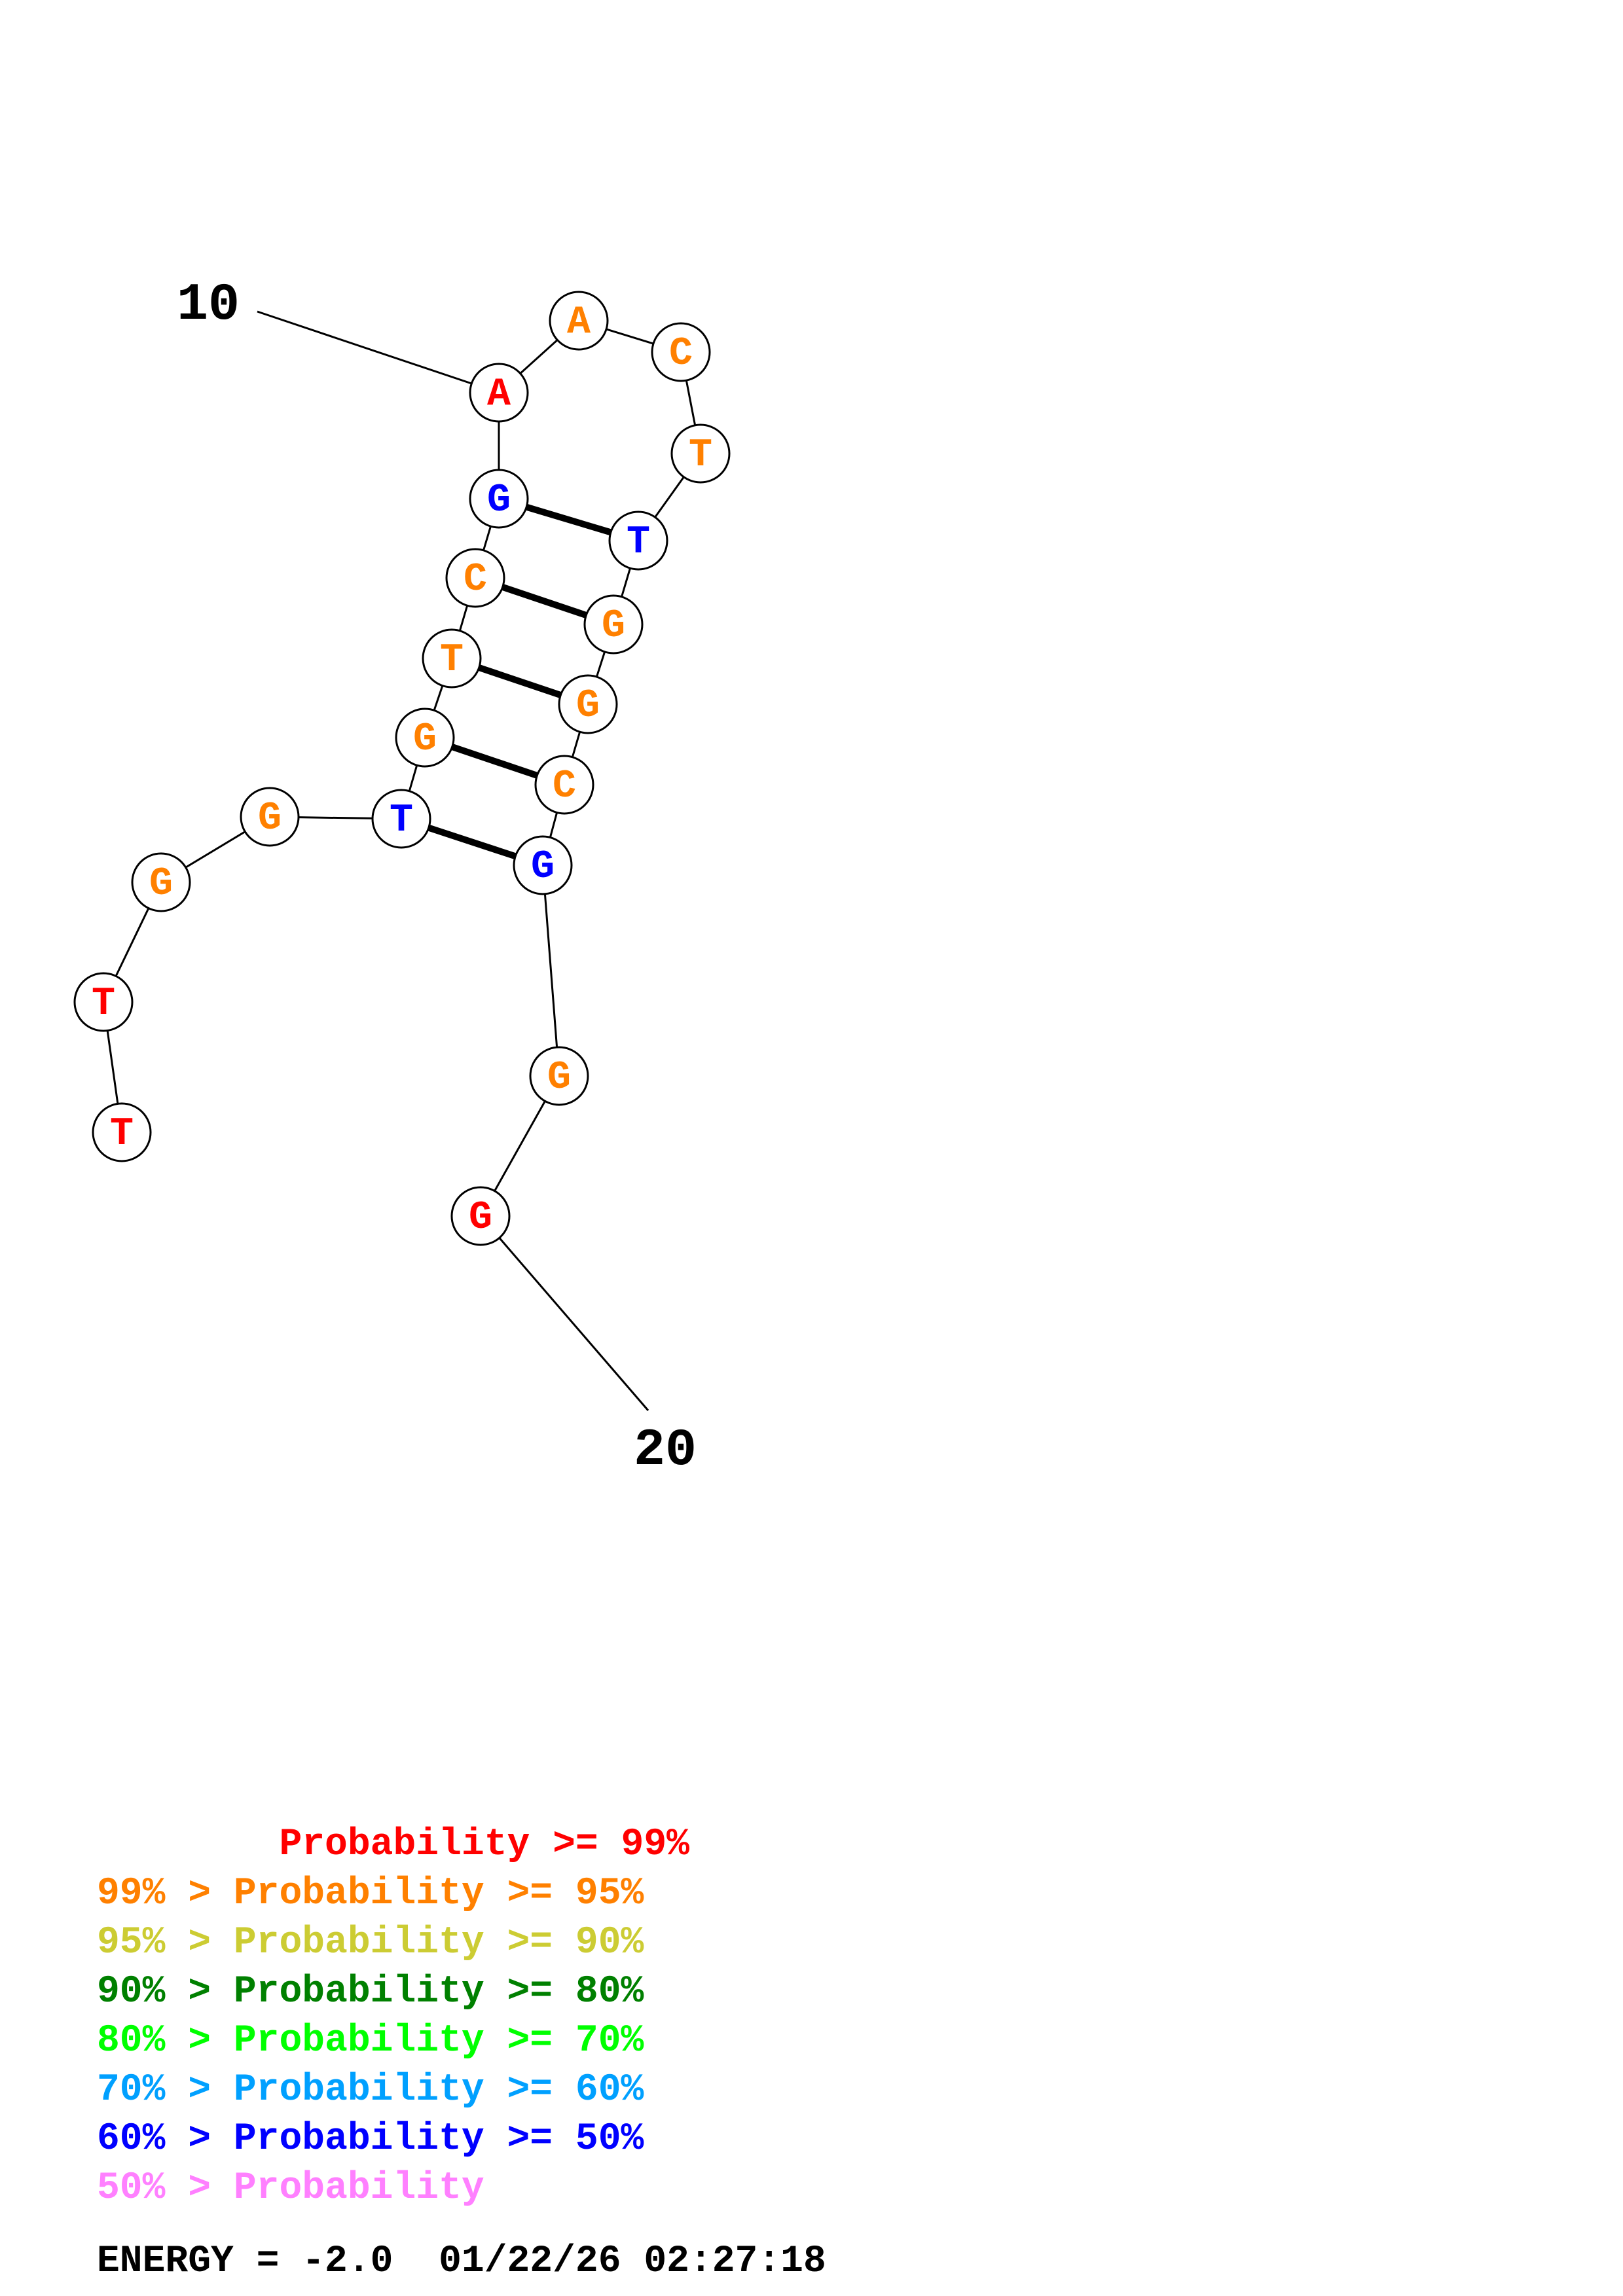  What do you see at coordinates (665, 1450) in the screenshot?
I see `position-label: 20` at bounding box center [665, 1450].